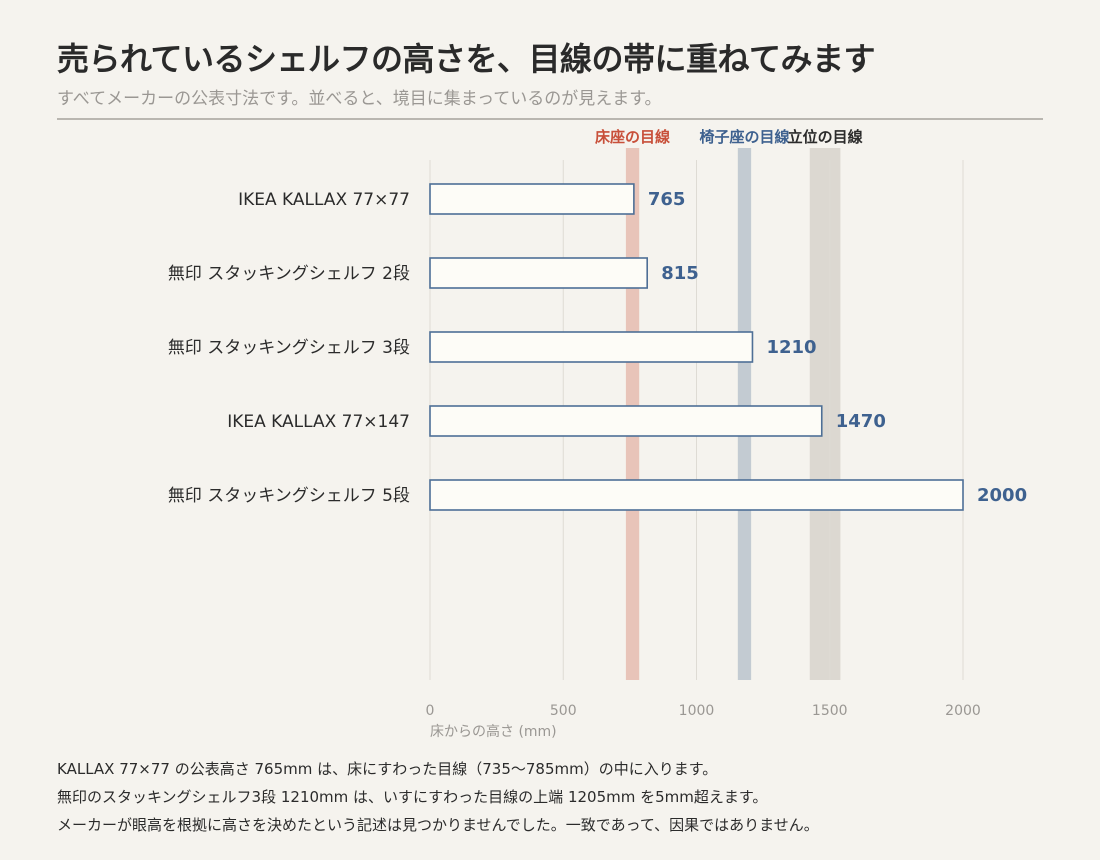 This screenshot has width=1100, height=860. What do you see at coordinates (563, 711) in the screenshot?
I see `x-tick-label-500: 500` at bounding box center [563, 711].